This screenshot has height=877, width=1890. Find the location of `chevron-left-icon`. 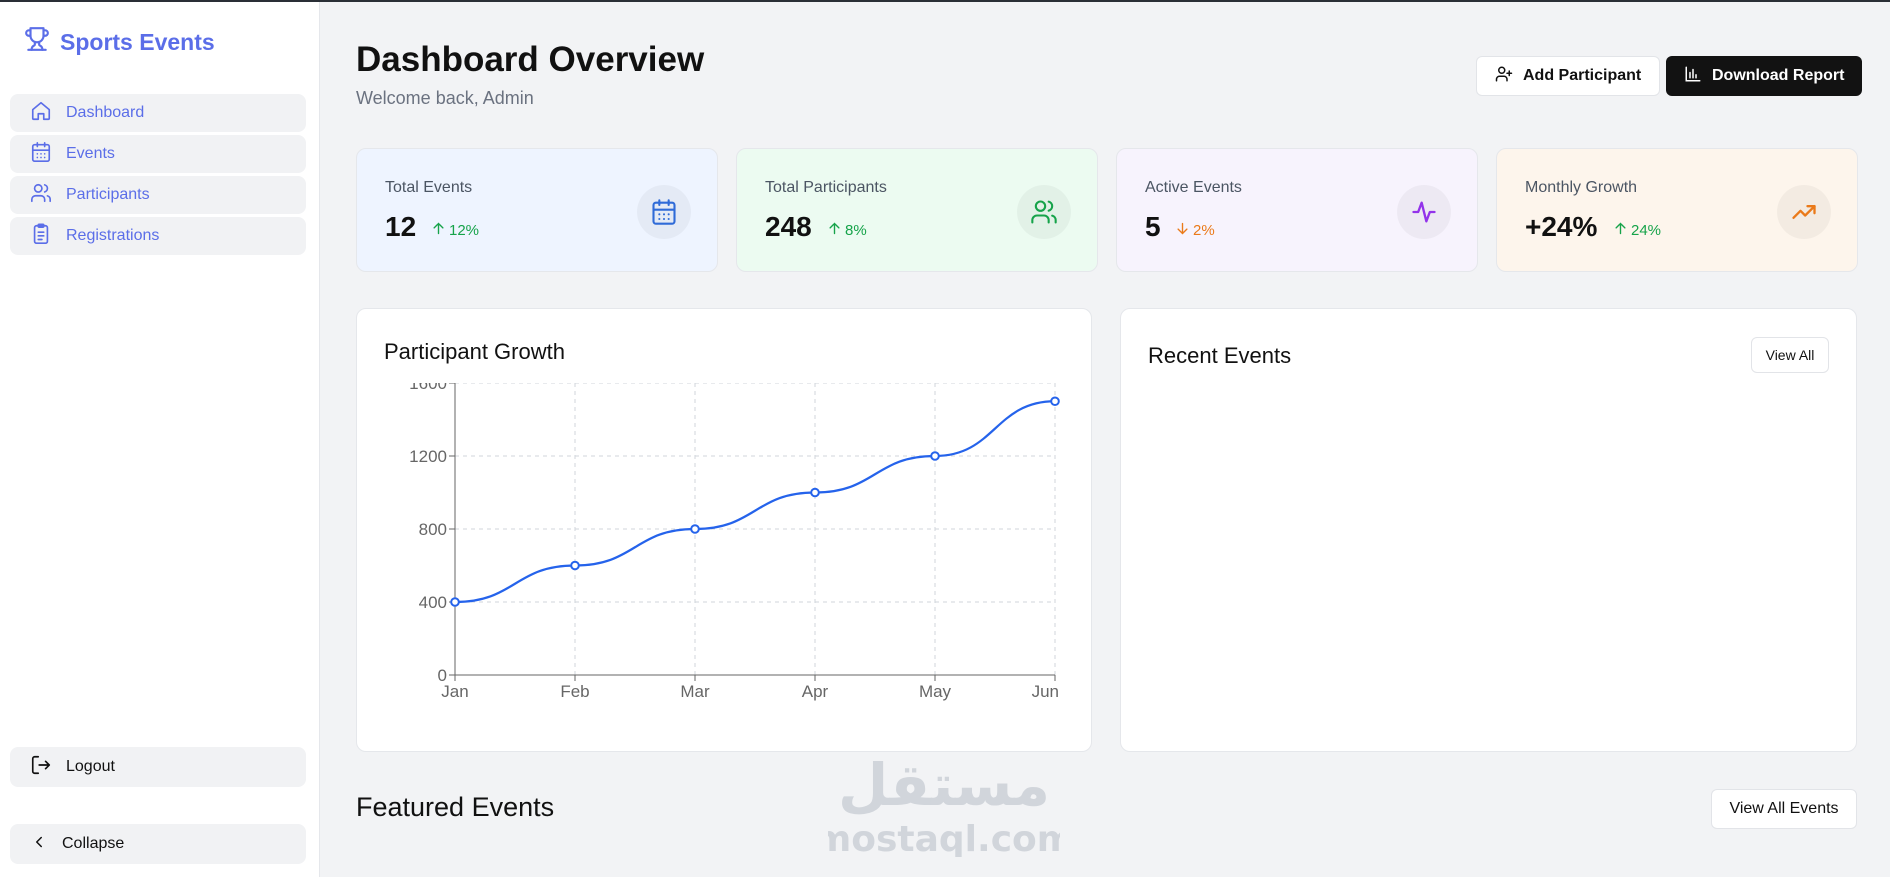

chevron-left-icon is located at coordinates (39, 844).